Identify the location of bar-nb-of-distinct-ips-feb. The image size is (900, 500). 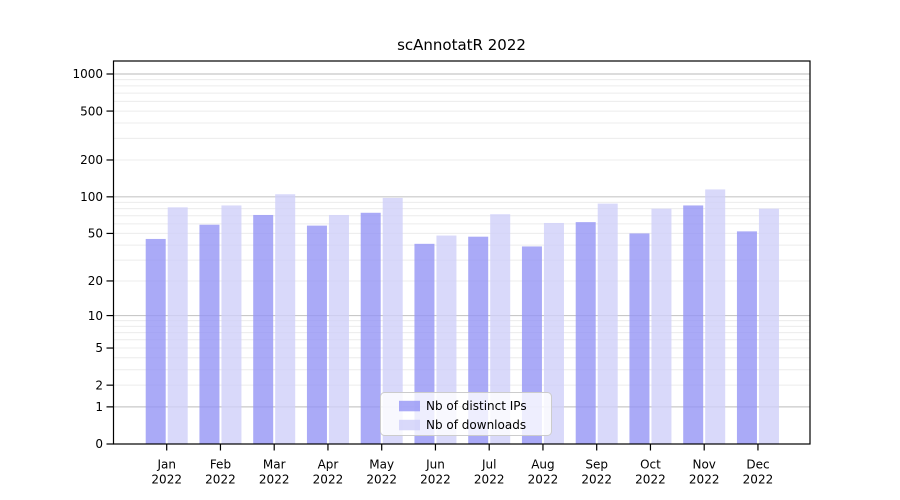
(209, 334).